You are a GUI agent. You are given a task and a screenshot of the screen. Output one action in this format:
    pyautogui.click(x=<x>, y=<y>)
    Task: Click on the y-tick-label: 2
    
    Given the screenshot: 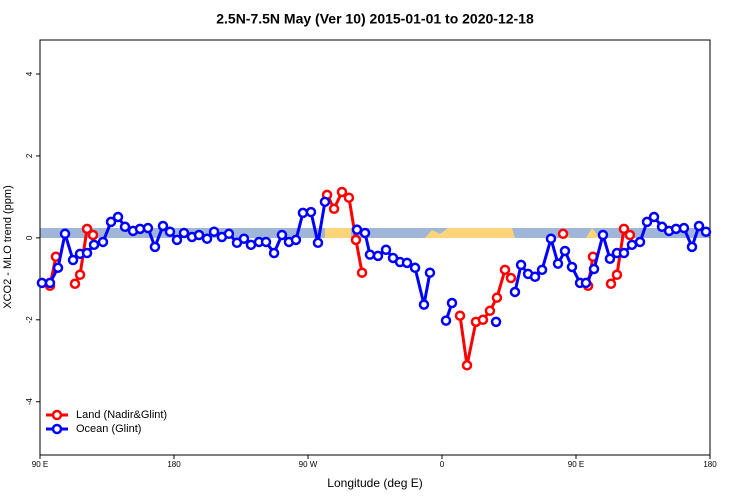 What is the action you would take?
    pyautogui.click(x=29, y=155)
    